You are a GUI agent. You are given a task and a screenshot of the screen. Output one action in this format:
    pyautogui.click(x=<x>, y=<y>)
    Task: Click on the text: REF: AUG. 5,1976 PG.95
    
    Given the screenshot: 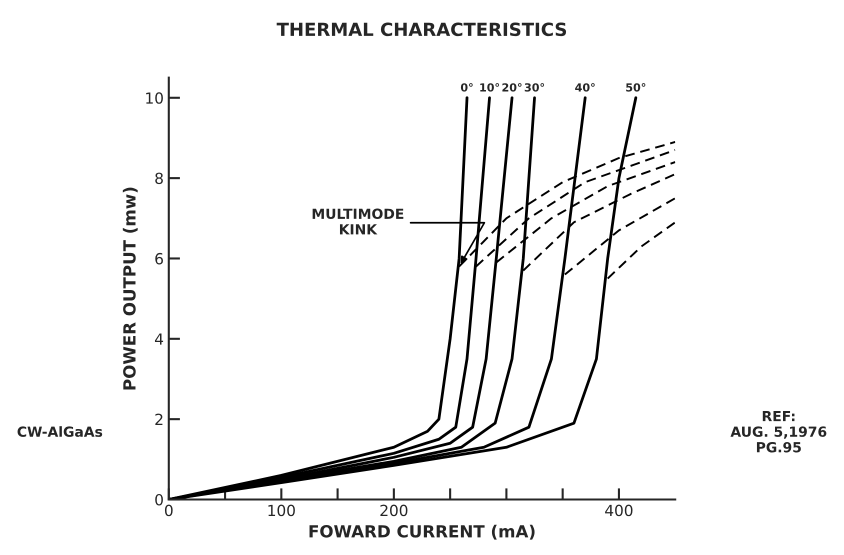 What is the action you would take?
    pyautogui.click(x=778, y=431)
    